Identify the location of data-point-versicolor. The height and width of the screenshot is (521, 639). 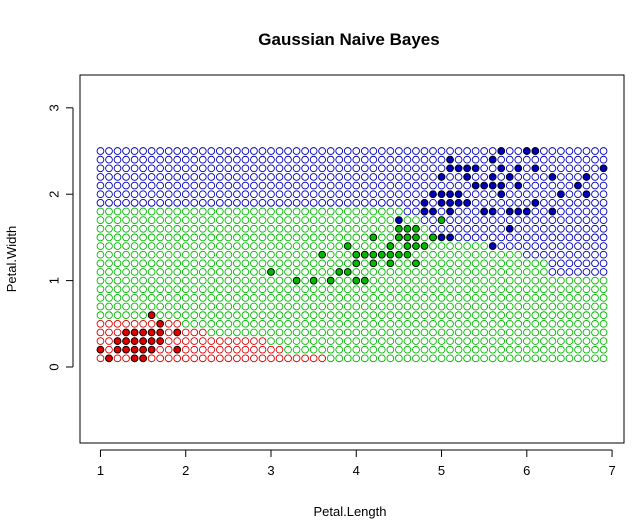
(407, 246).